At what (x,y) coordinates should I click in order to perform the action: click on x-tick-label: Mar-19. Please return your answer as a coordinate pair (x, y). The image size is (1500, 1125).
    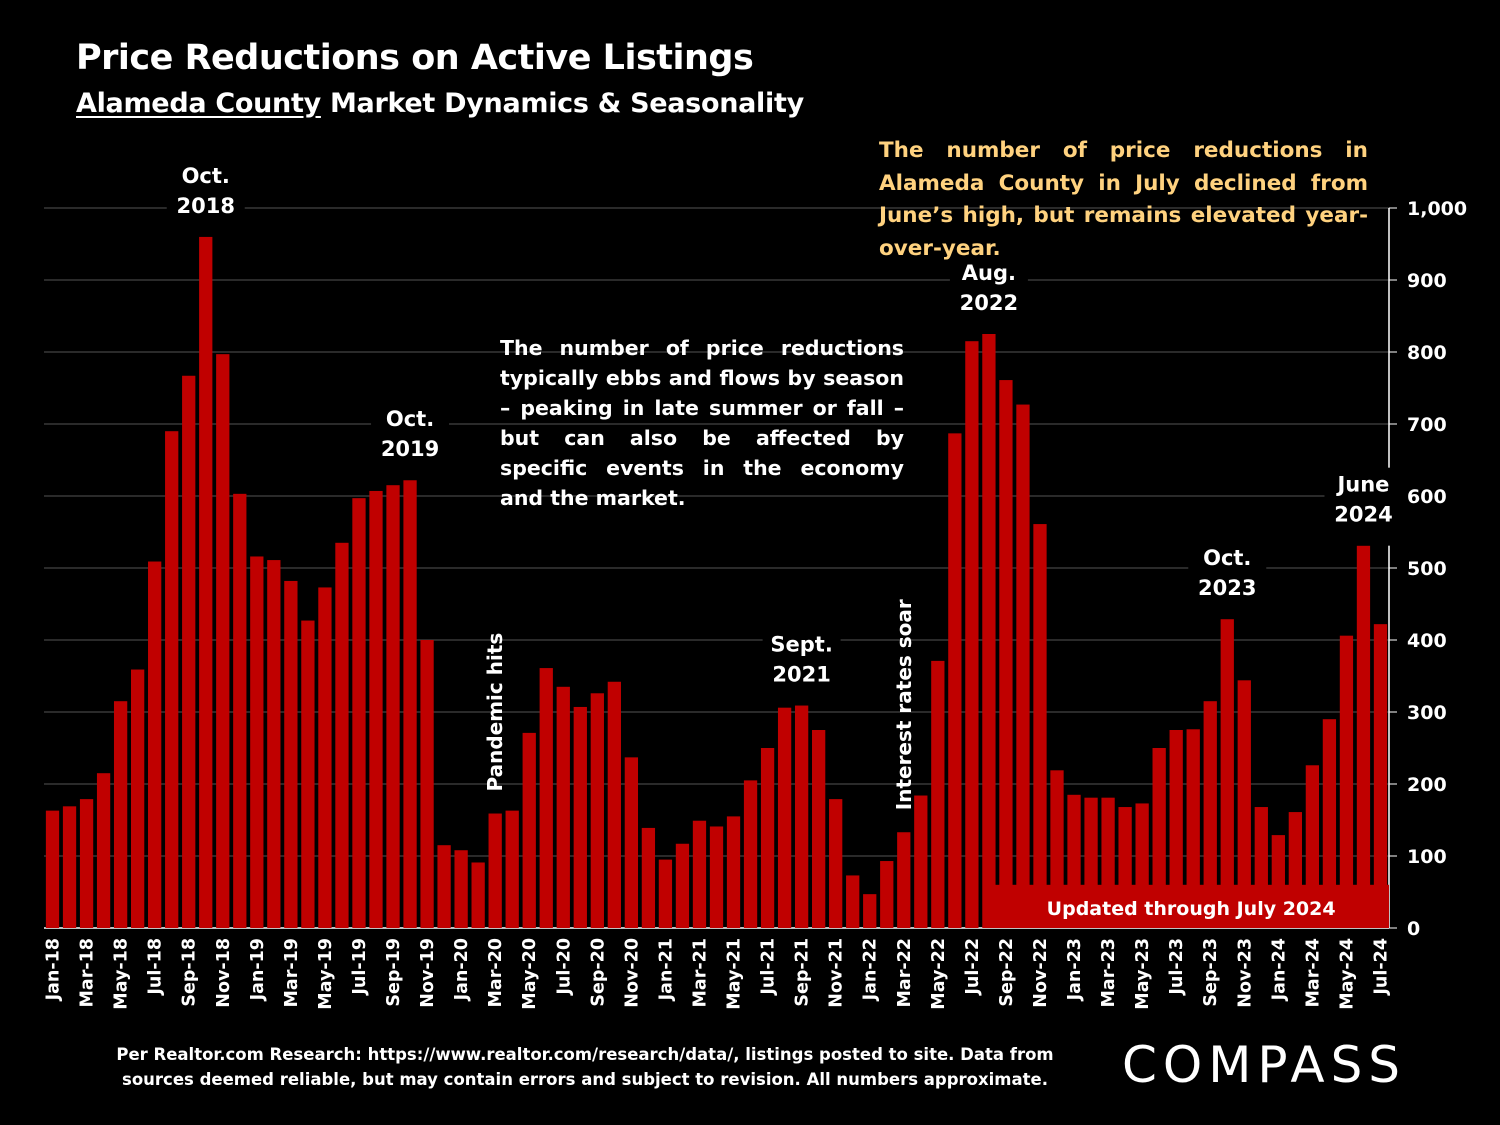
    Looking at the image, I should click on (292, 972).